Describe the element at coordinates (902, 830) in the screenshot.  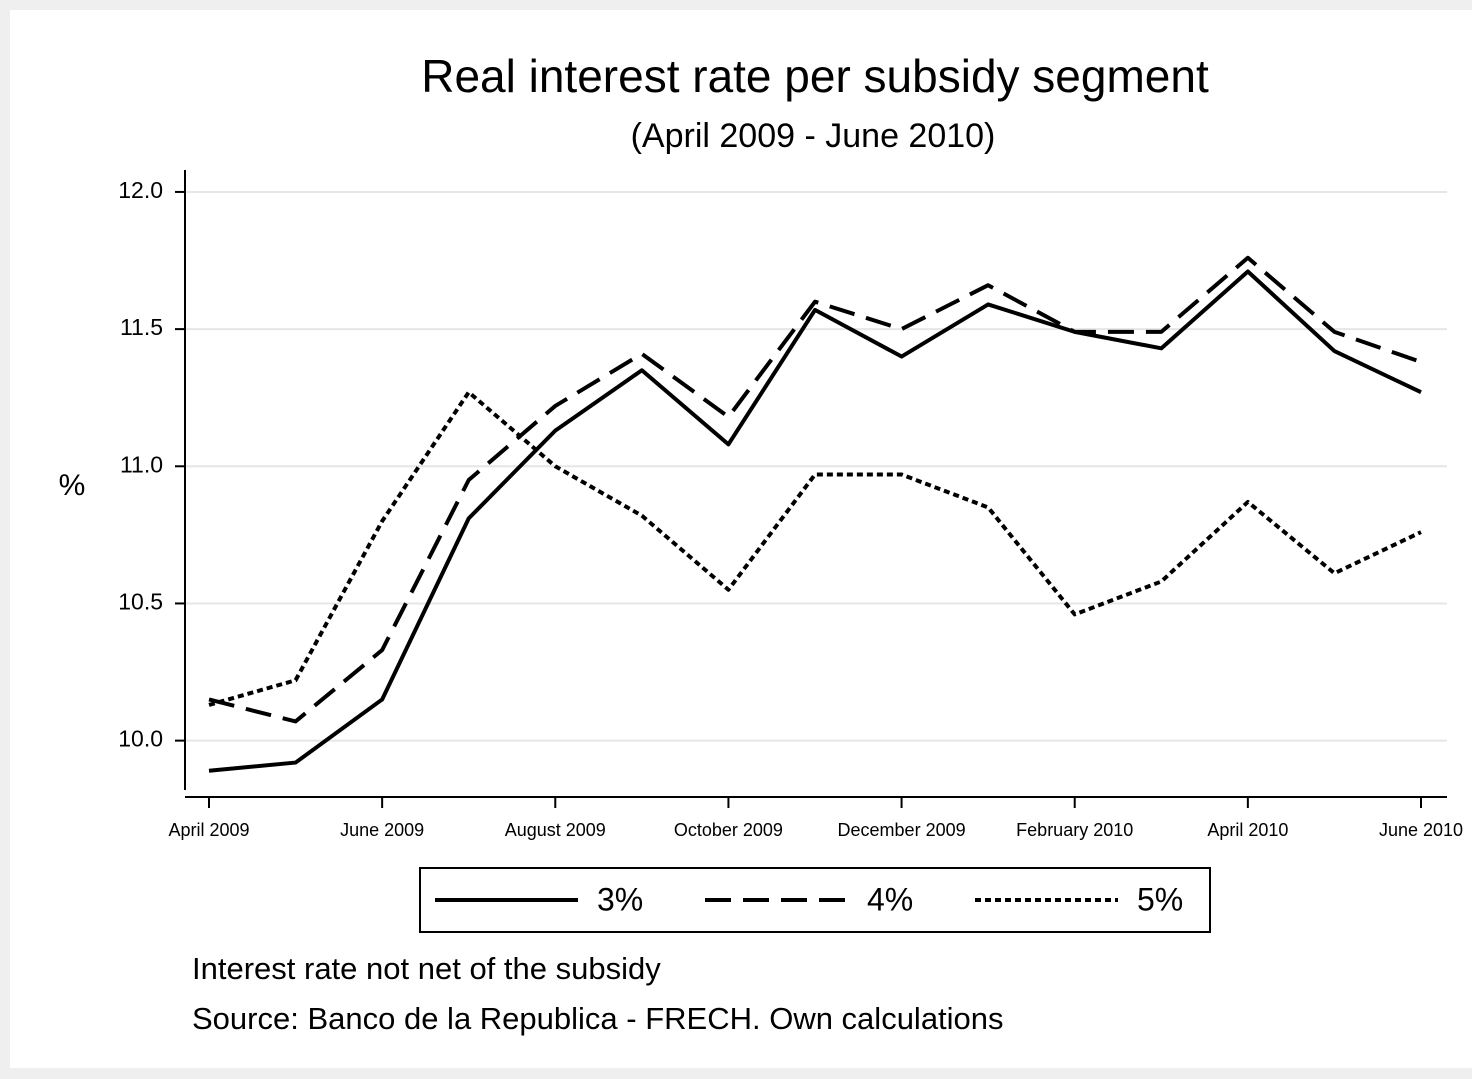
I see `x-tick-label: December 2009` at that location.